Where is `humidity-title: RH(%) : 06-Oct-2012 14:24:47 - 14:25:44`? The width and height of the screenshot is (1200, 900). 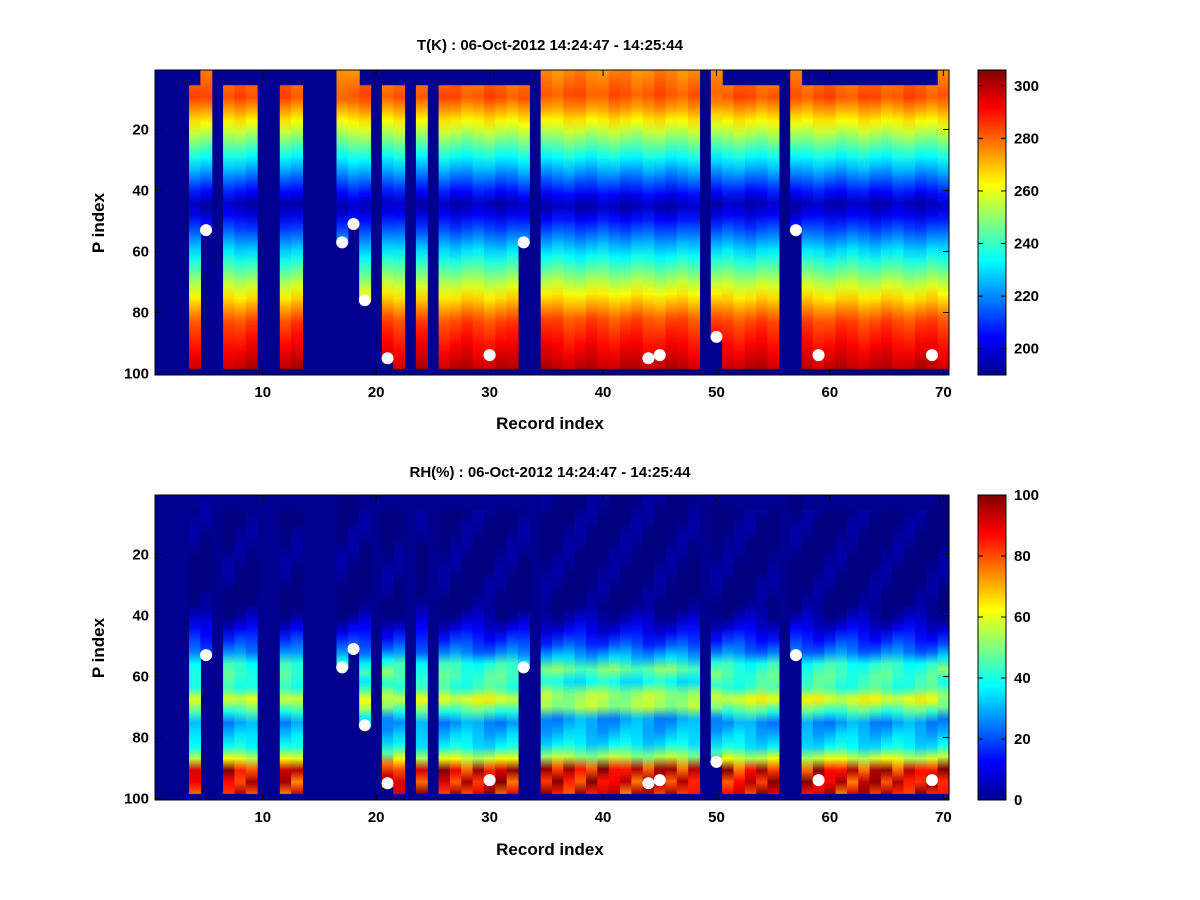
humidity-title: RH(%) : 06-Oct-2012 14:24:47 - 14:25:44 is located at coordinates (551, 472).